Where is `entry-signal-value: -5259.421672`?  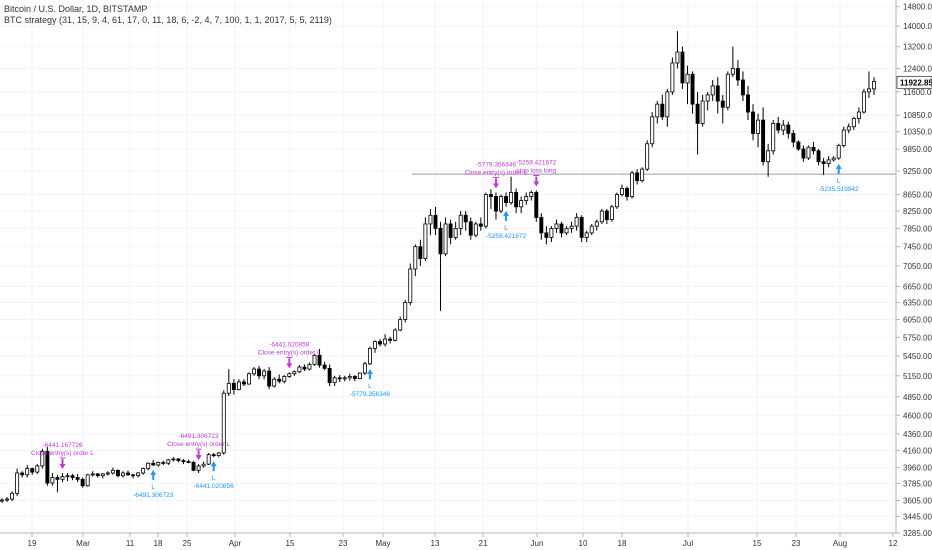 entry-signal-value: -5259.421672 is located at coordinates (506, 236).